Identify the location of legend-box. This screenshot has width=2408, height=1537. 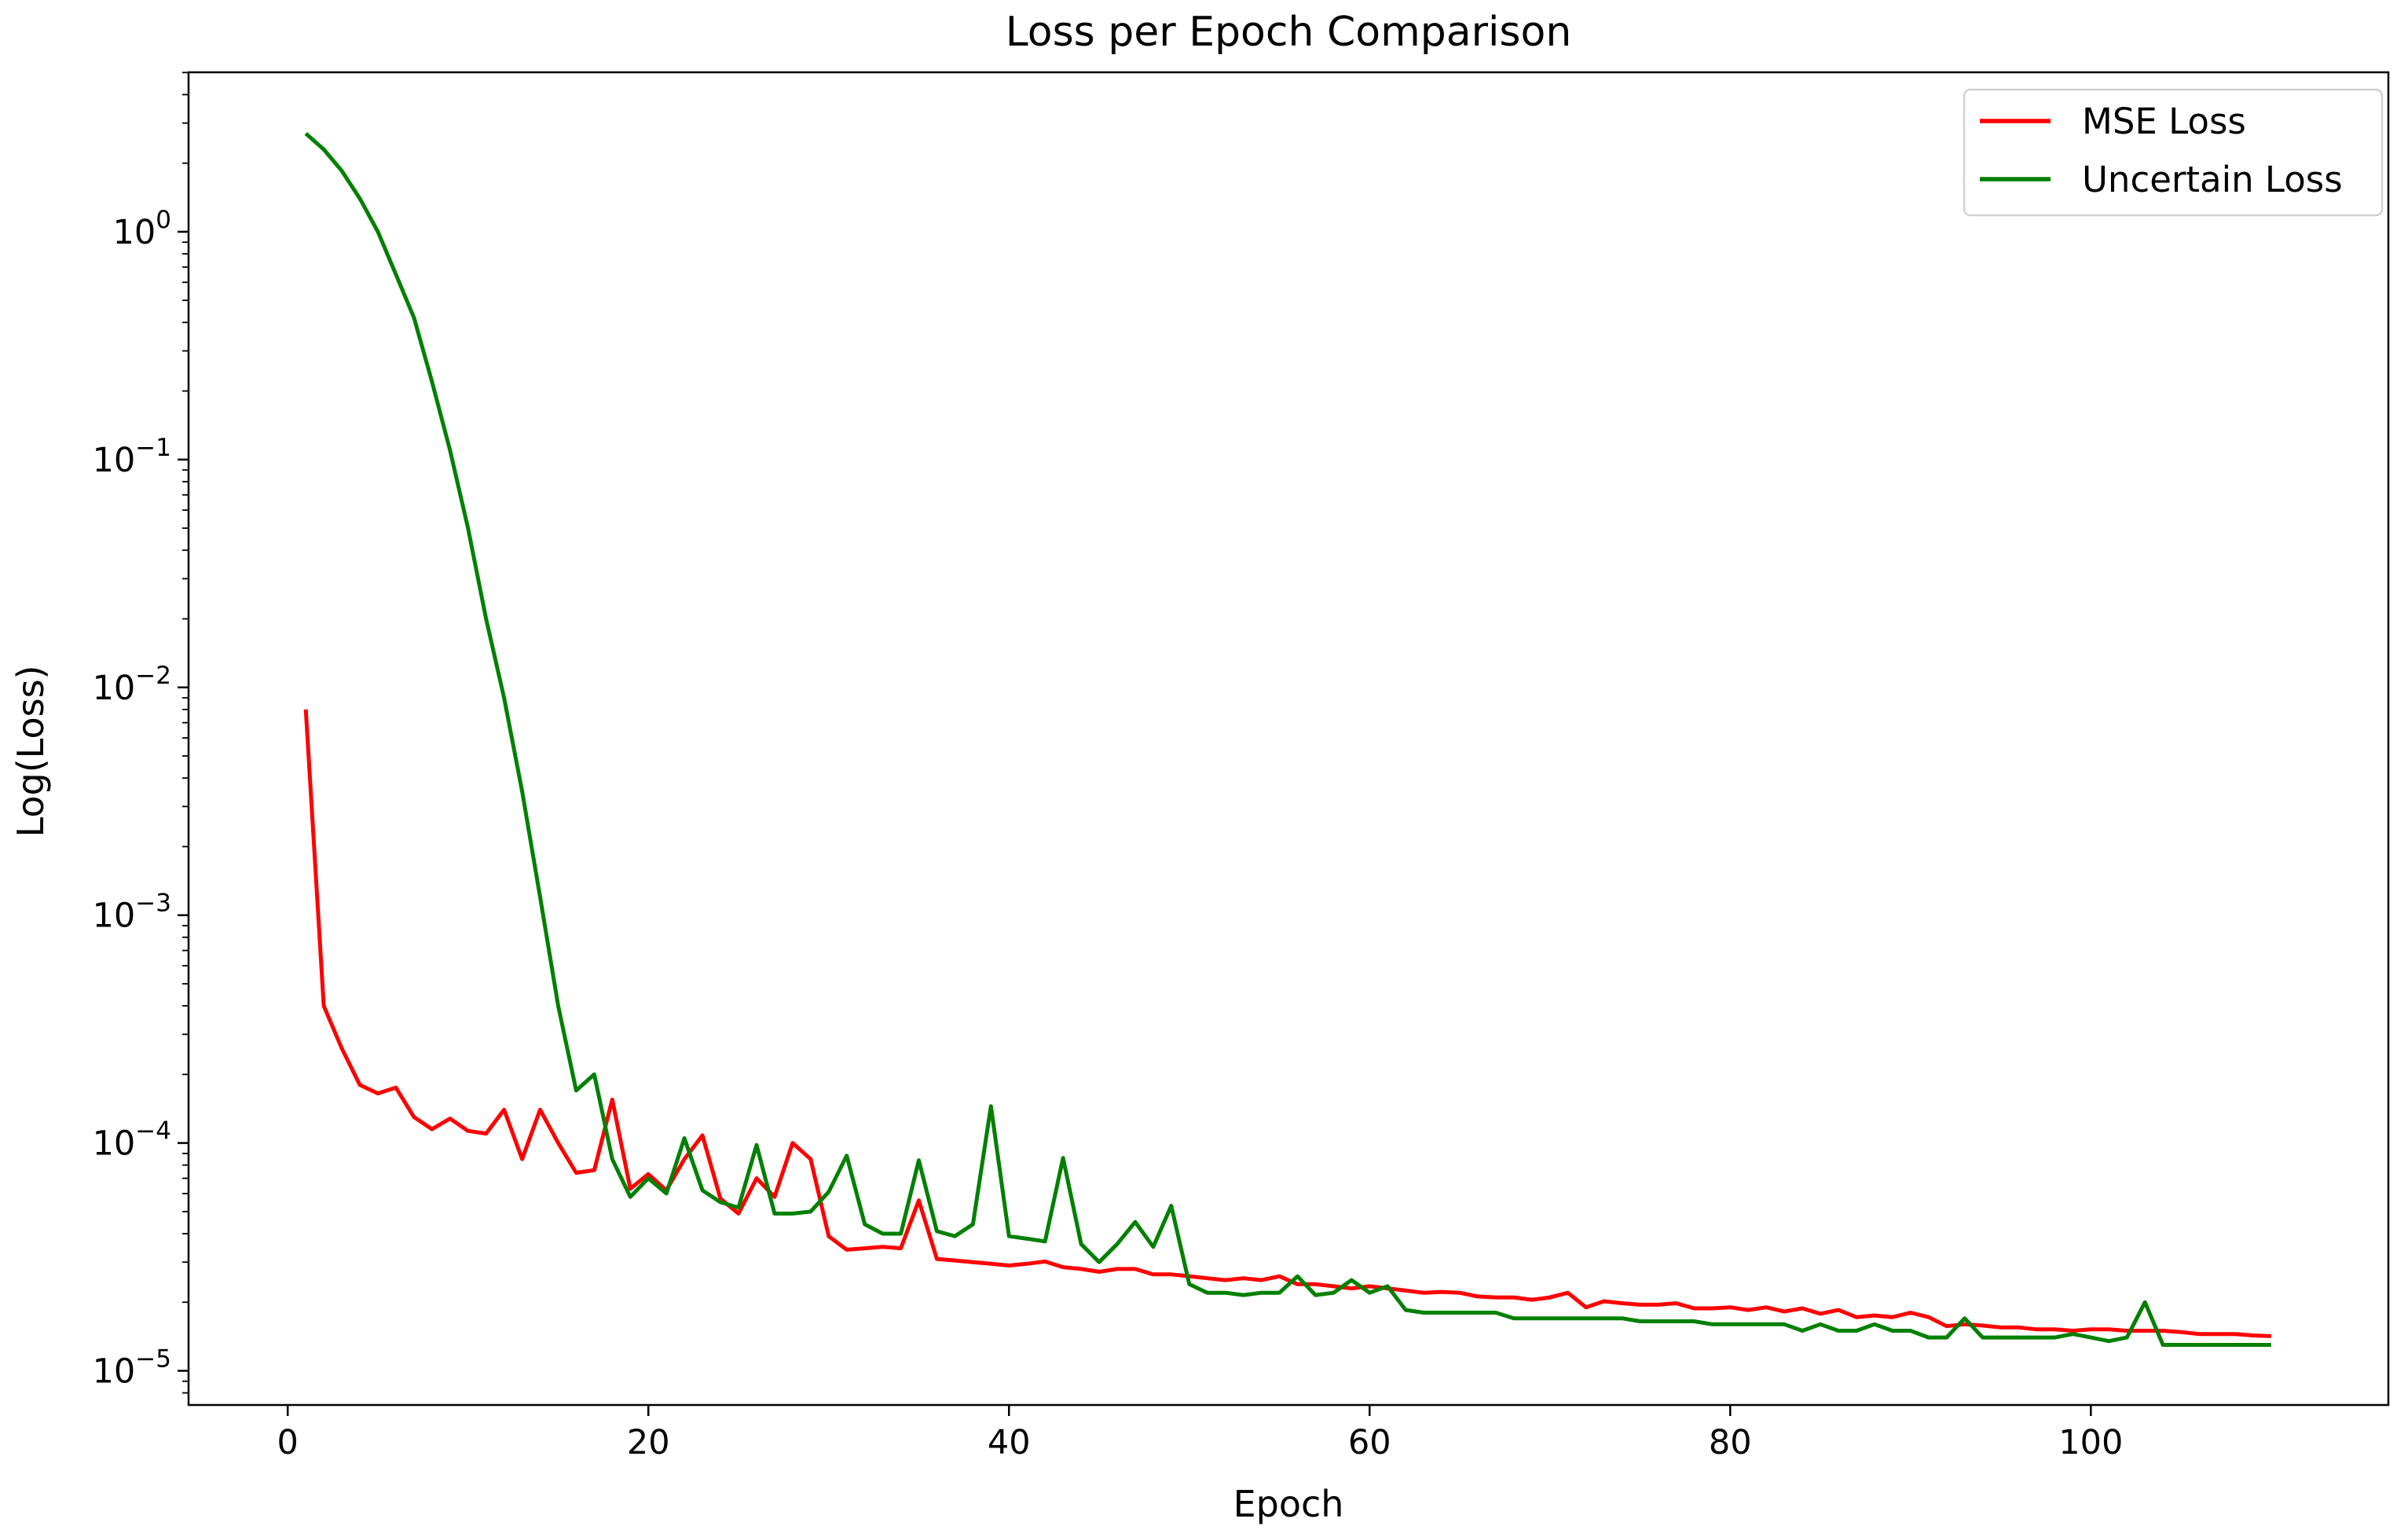
(2173, 152).